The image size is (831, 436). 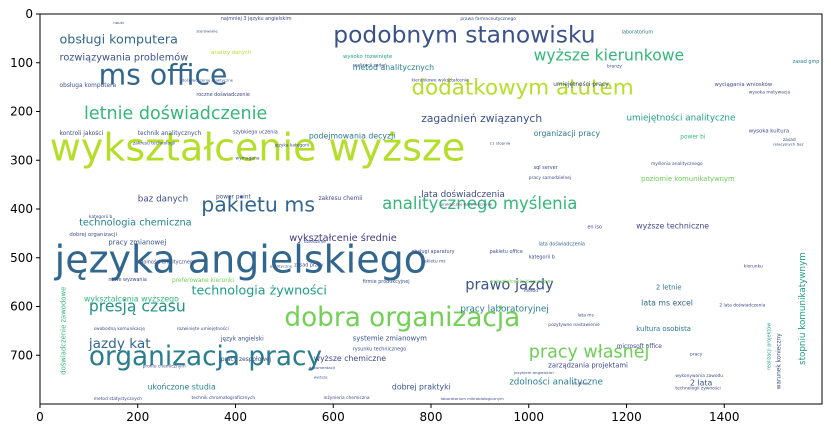 I want to click on word-91: technologii żywności, so click(x=697, y=387).